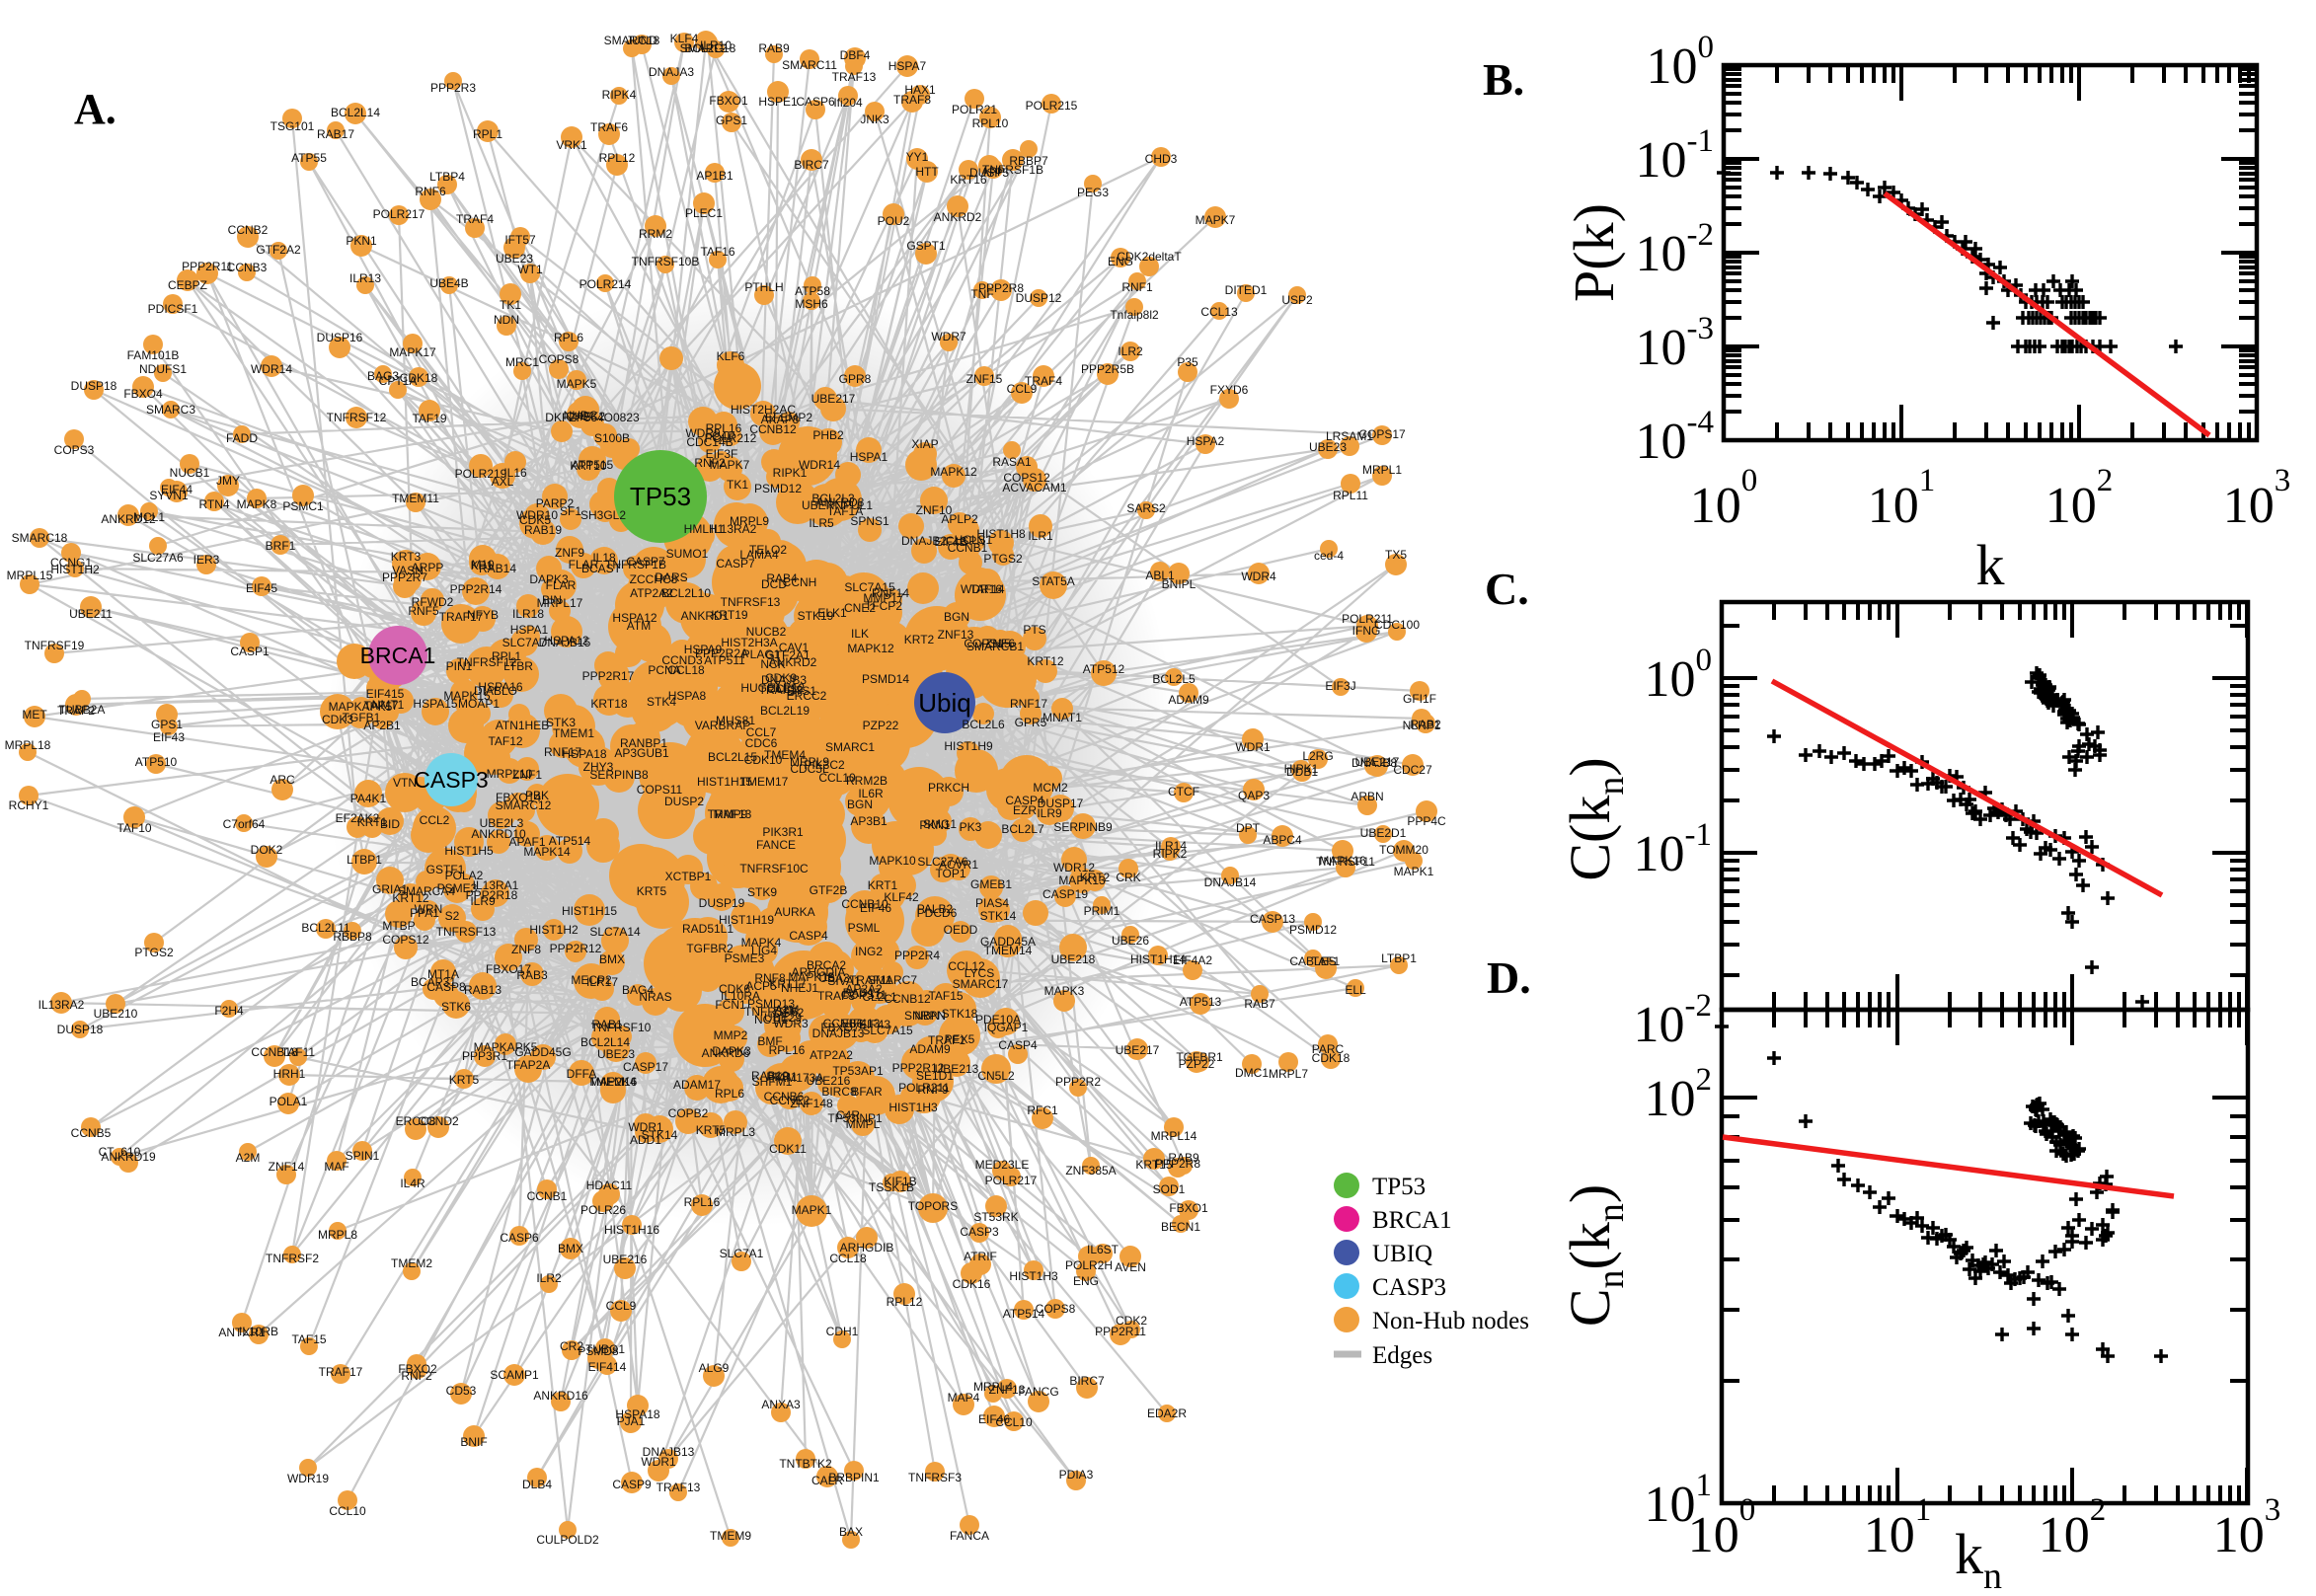 Image resolution: width=2316 pixels, height=1596 pixels. I want to click on svg-text: STAT5A, so click(1053, 581).